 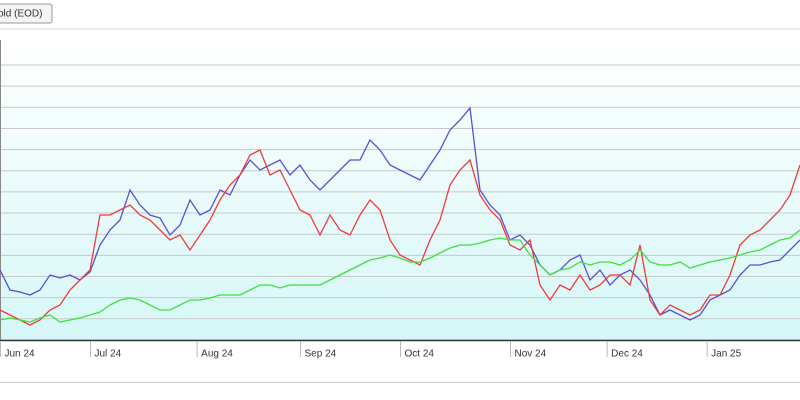 What do you see at coordinates (726, 354) in the screenshot?
I see `x-tick-label: Jan 25` at bounding box center [726, 354].